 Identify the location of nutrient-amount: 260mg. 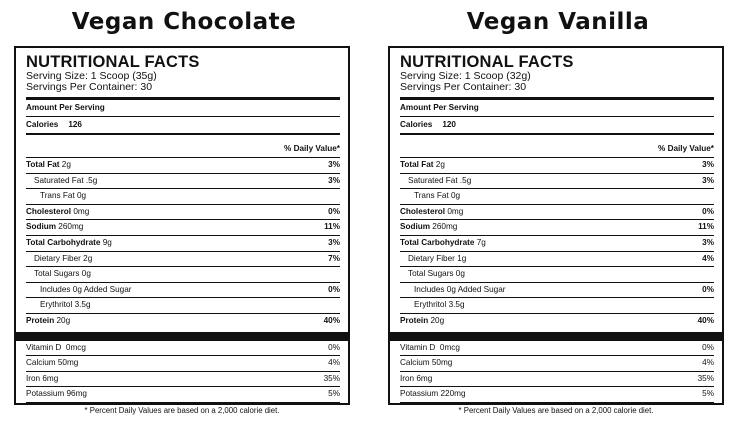
(70, 227).